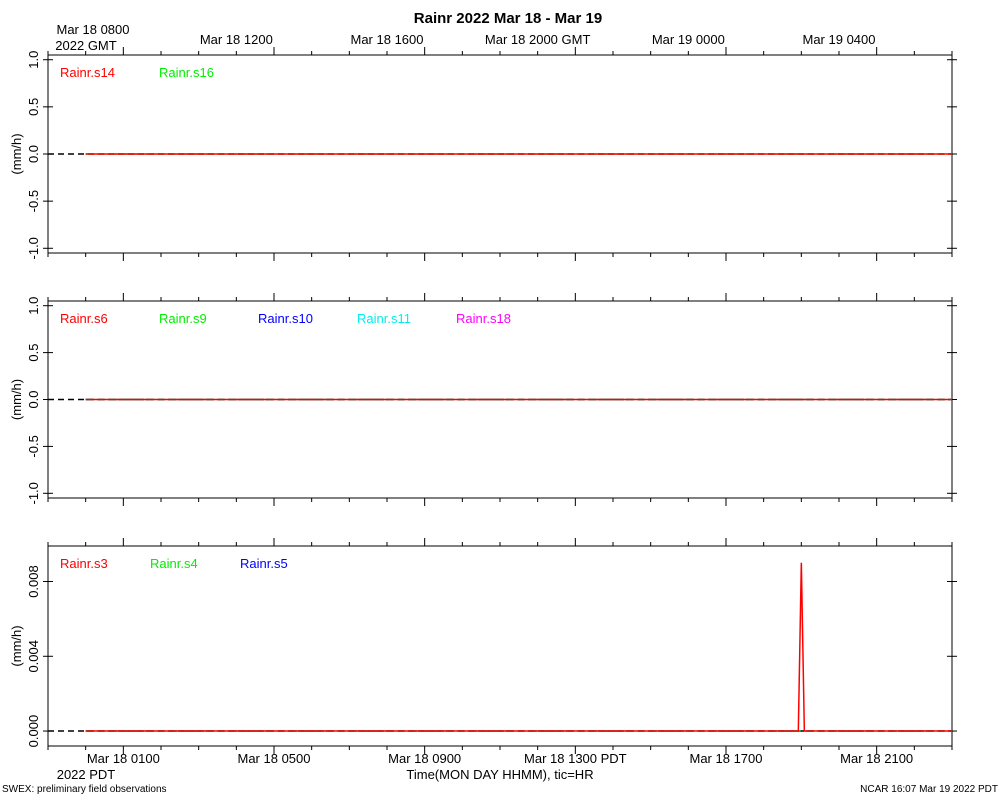 This screenshot has height=800, width=1000. I want to click on top-axis-label: Mar 18 1600, so click(387, 39).